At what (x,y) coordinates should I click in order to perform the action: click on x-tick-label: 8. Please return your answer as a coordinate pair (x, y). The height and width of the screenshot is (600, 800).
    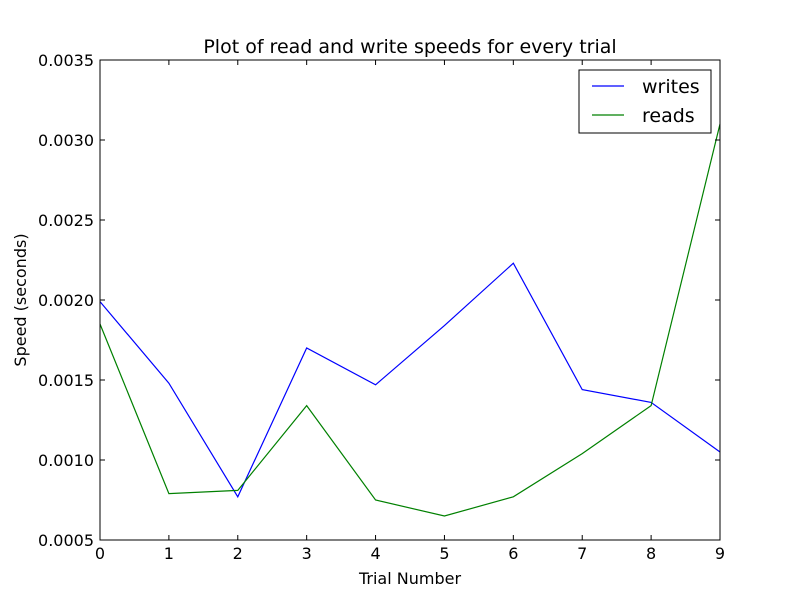
    Looking at the image, I should click on (651, 553).